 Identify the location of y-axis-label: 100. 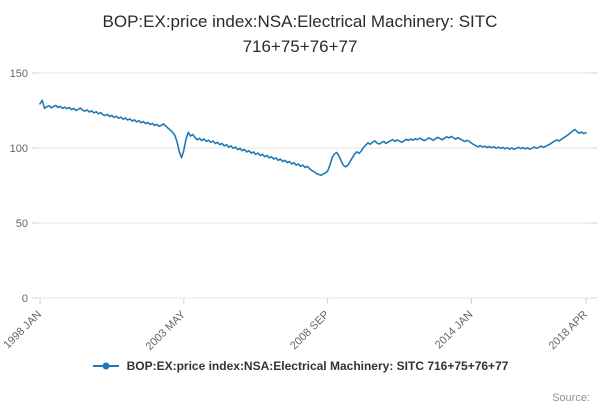
(19, 149).